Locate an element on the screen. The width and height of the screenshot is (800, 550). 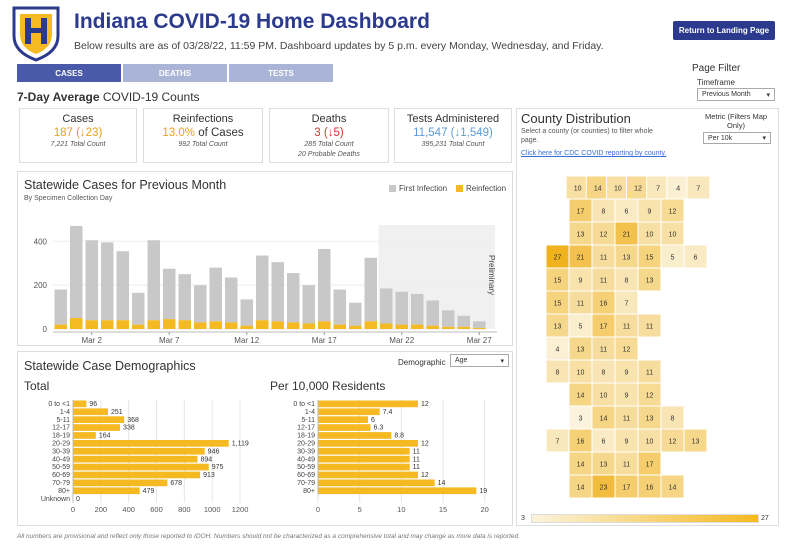
county-value: 8 is located at coordinates (604, 373).